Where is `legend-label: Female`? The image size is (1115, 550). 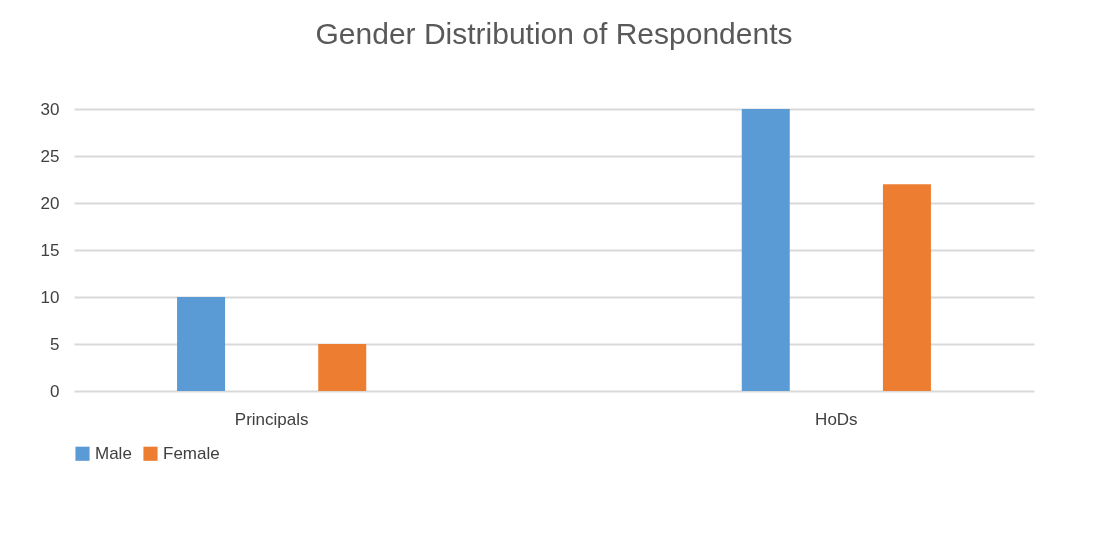
legend-label: Female is located at coordinates (191, 453).